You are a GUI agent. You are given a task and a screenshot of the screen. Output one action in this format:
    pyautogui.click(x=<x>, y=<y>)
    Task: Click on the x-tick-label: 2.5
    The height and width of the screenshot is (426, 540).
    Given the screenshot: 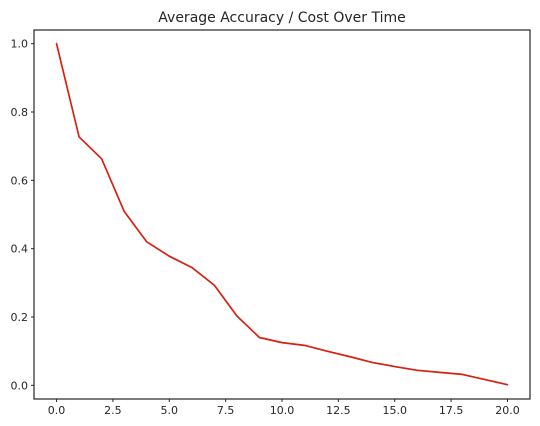 What is the action you would take?
    pyautogui.click(x=113, y=410)
    